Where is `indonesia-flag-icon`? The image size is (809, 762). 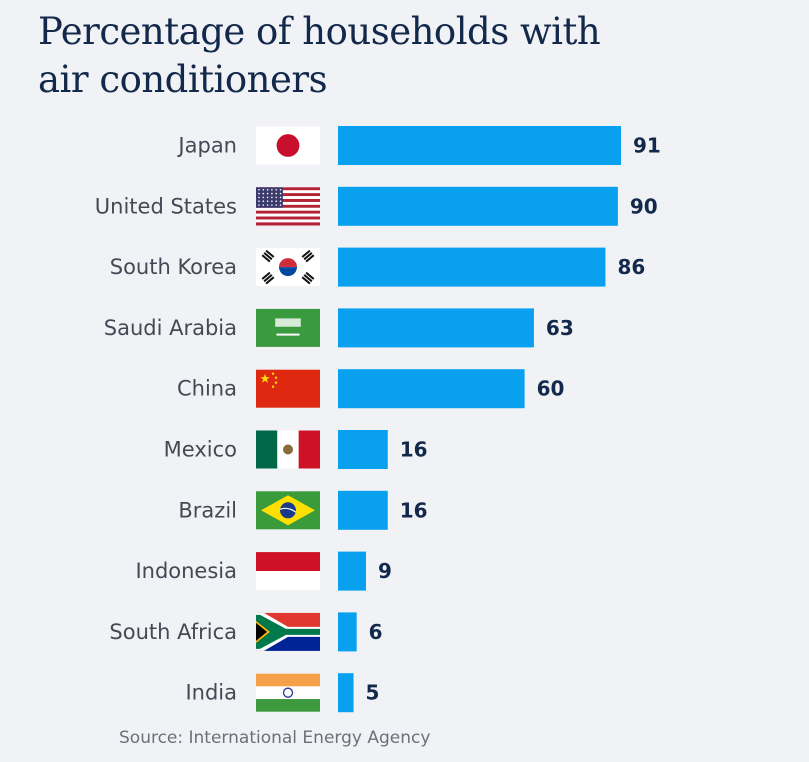 indonesia-flag-icon is located at coordinates (288, 571).